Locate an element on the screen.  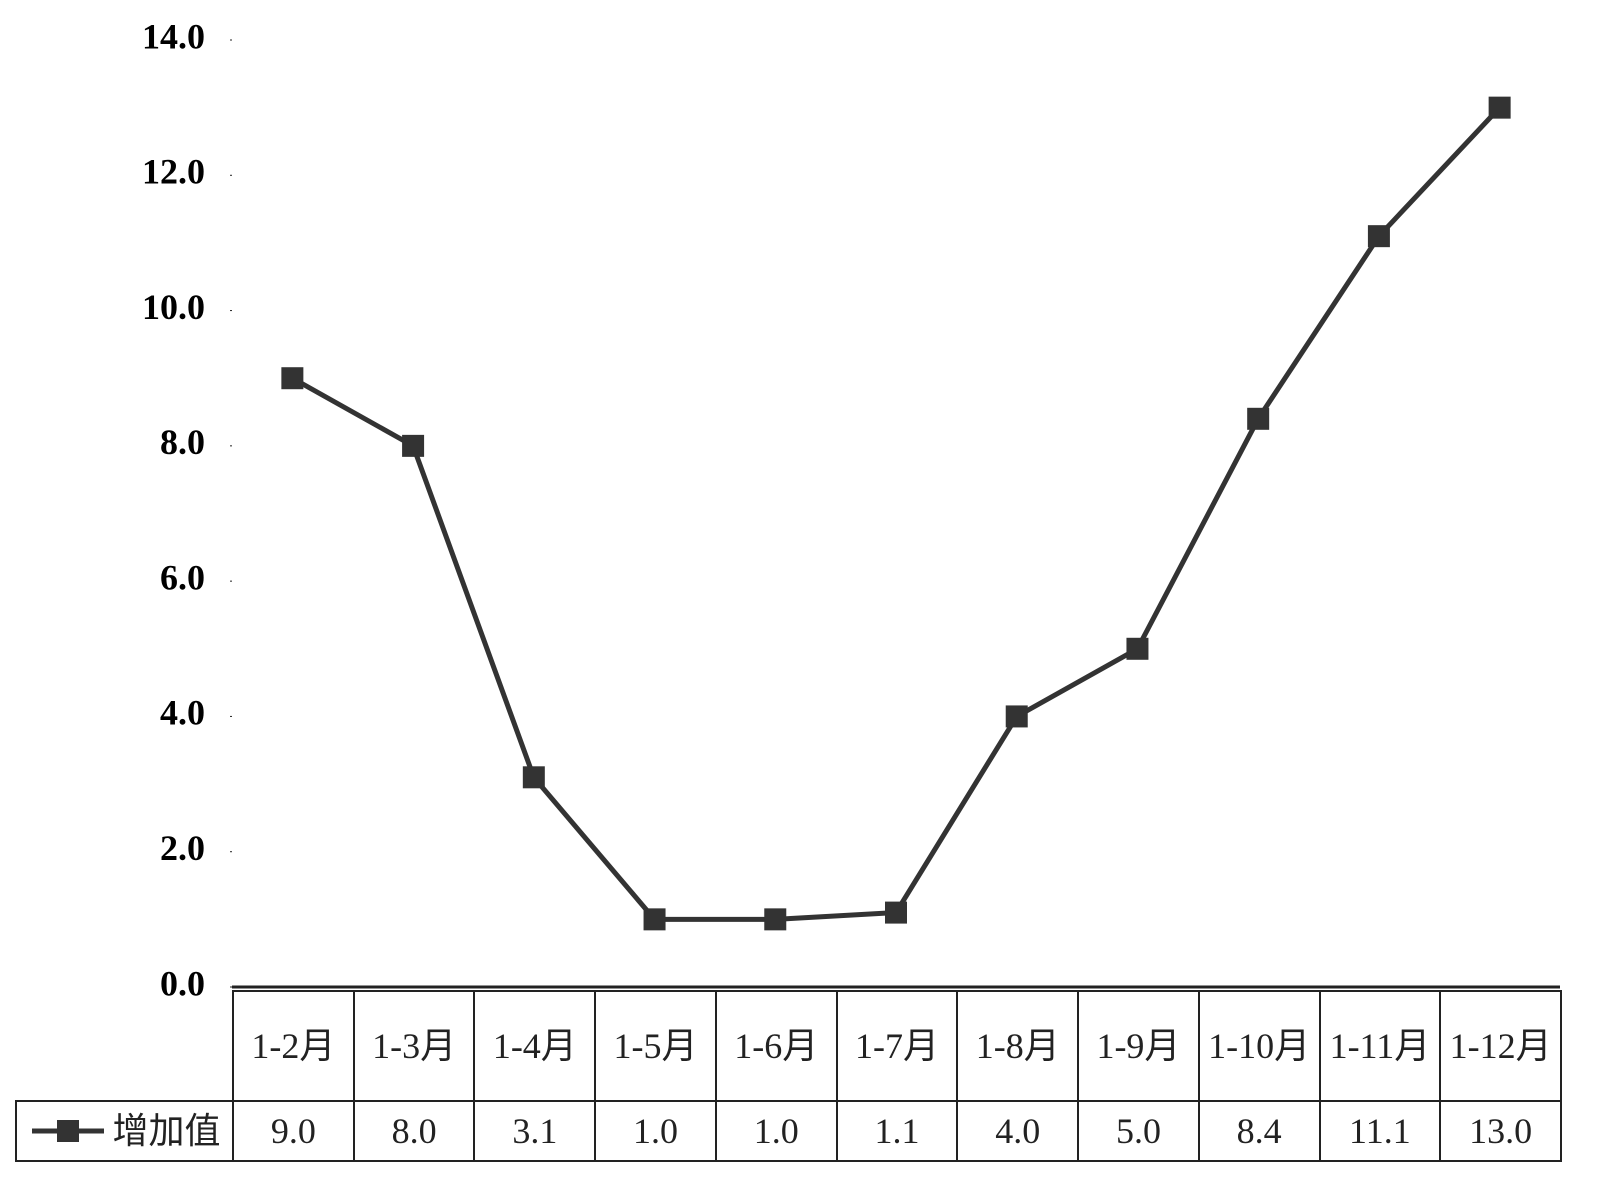
x-tick-label: 1-8月 is located at coordinates (1018, 1046).